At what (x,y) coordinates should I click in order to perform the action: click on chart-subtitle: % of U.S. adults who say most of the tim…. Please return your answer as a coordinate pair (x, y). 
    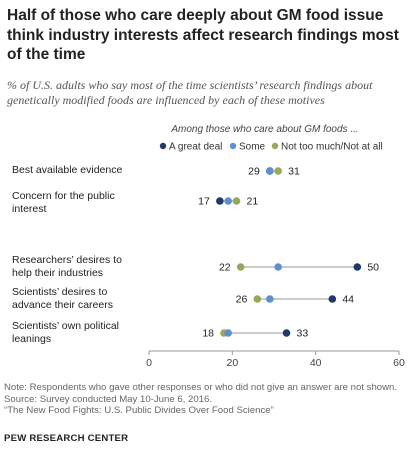
    Looking at the image, I should click on (190, 92).